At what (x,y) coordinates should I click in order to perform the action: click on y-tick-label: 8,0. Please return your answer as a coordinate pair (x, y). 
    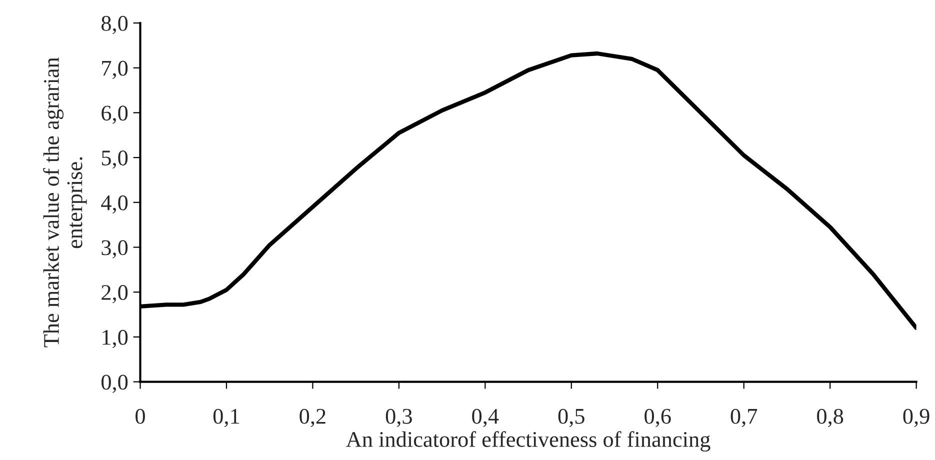
    Looking at the image, I should click on (115, 25).